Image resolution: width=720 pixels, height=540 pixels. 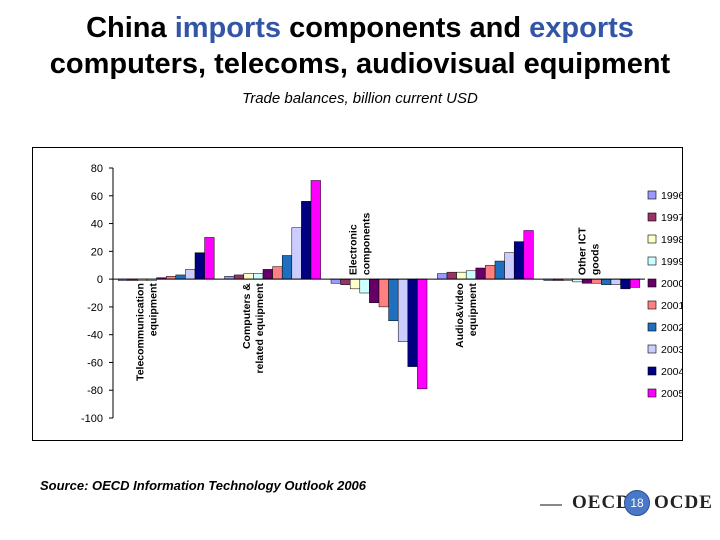 What do you see at coordinates (247, 316) in the screenshot?
I see `category-label-2: Computers &` at bounding box center [247, 316].